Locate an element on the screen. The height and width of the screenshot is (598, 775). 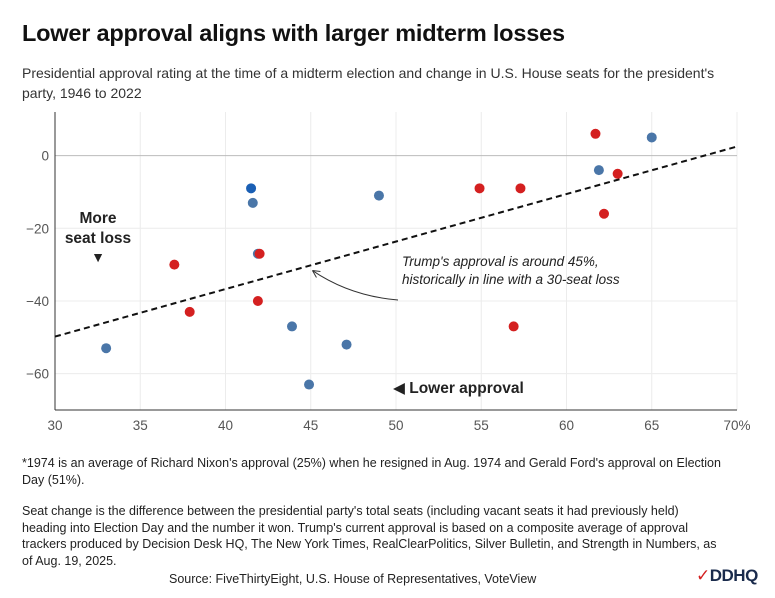
annotation-arrow is located at coordinates (355, 285).